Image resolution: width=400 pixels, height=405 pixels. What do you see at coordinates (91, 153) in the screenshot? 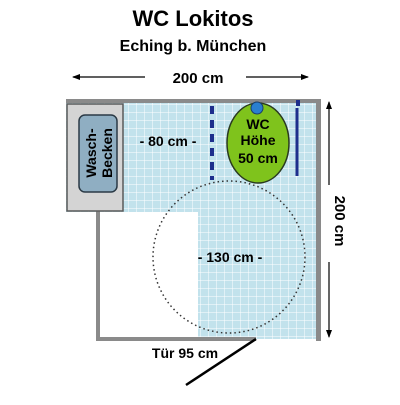
I see `sink-label-line1: Wasch-` at bounding box center [91, 153].